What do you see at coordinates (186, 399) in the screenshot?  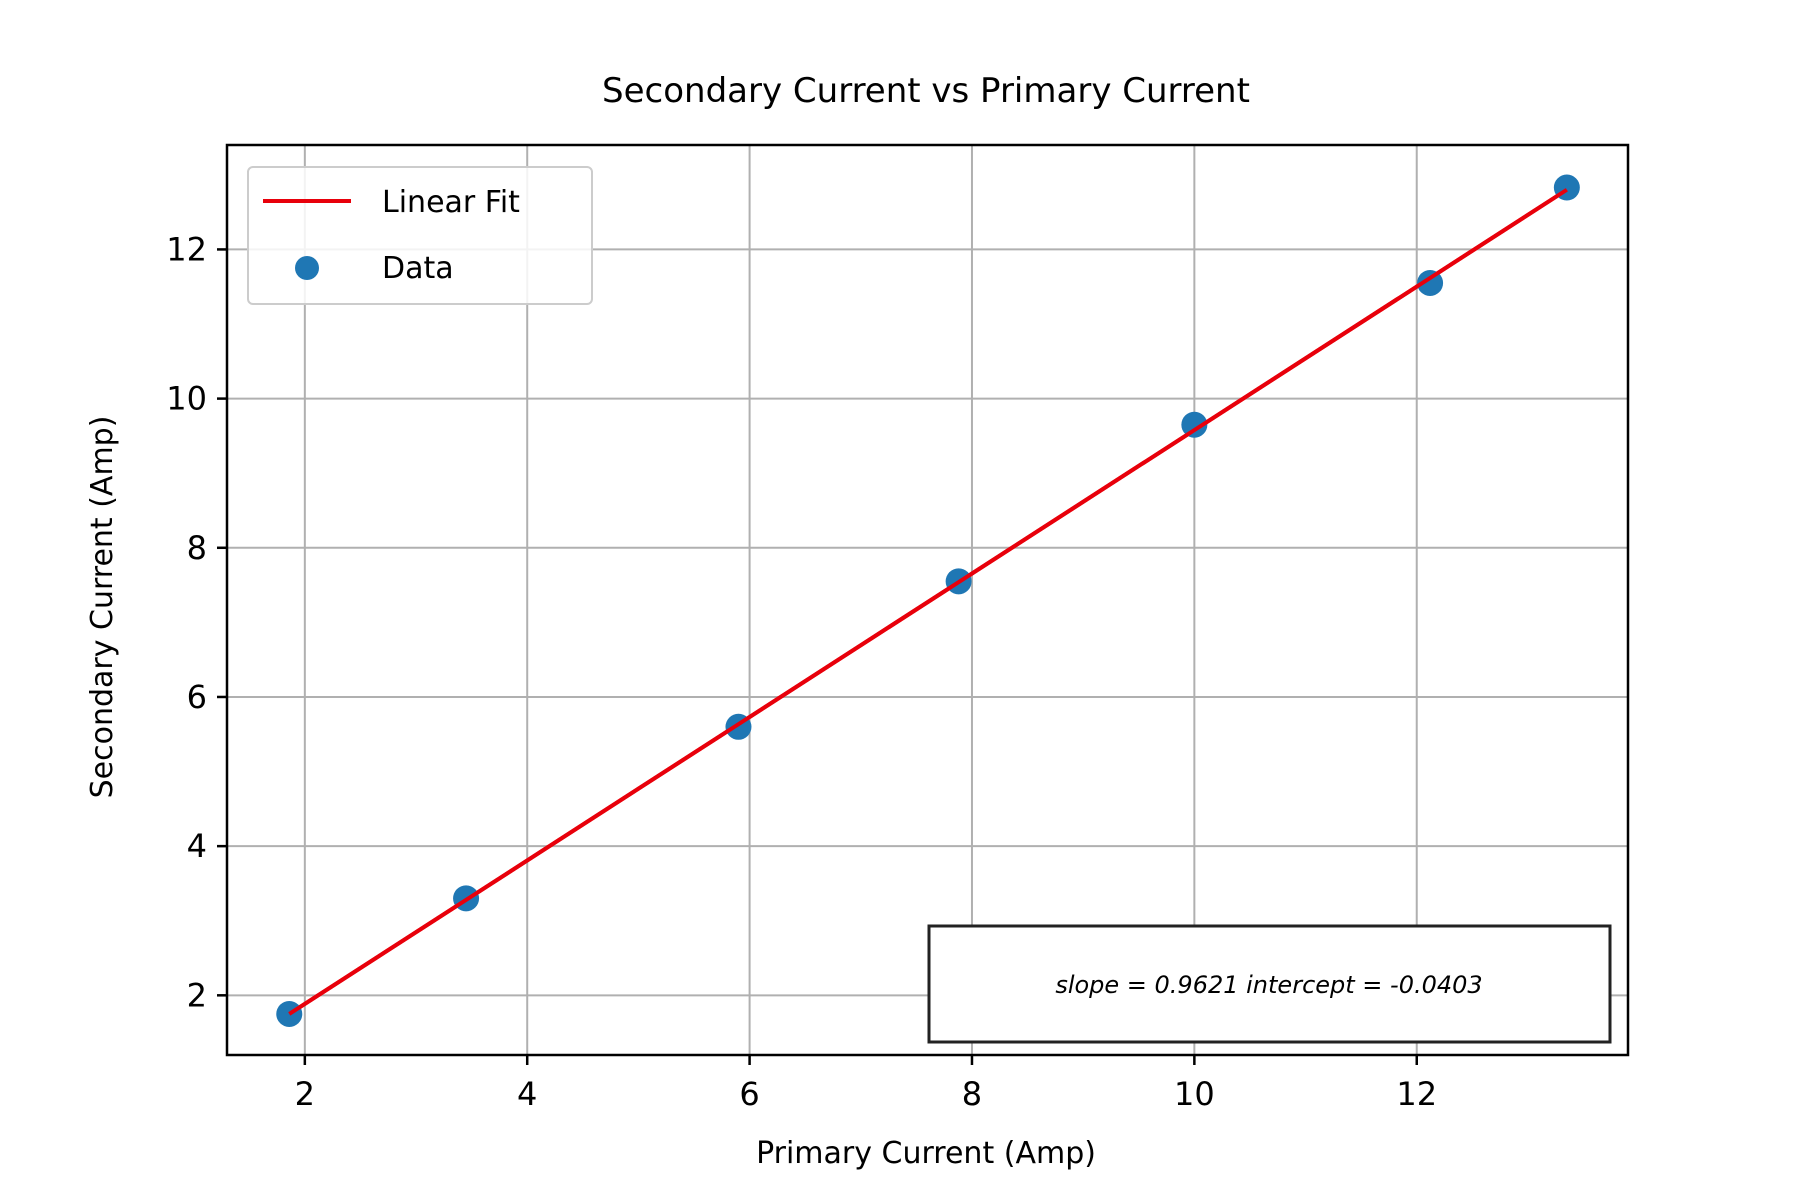 I see `y-tick-label: 10` at bounding box center [186, 399].